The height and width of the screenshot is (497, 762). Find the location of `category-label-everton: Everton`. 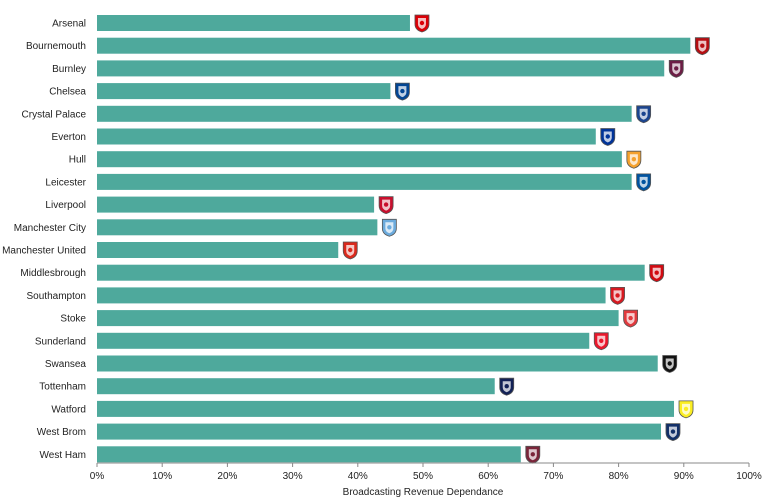

category-label-everton: Everton is located at coordinates (69, 137).